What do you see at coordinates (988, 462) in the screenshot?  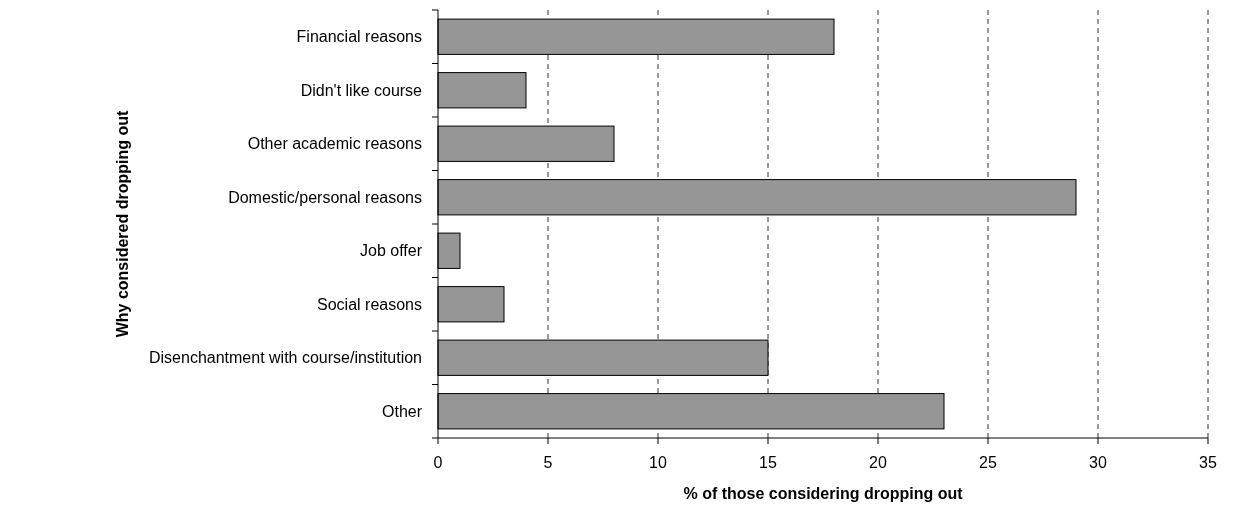 I see `x-tick-label: 25` at bounding box center [988, 462].